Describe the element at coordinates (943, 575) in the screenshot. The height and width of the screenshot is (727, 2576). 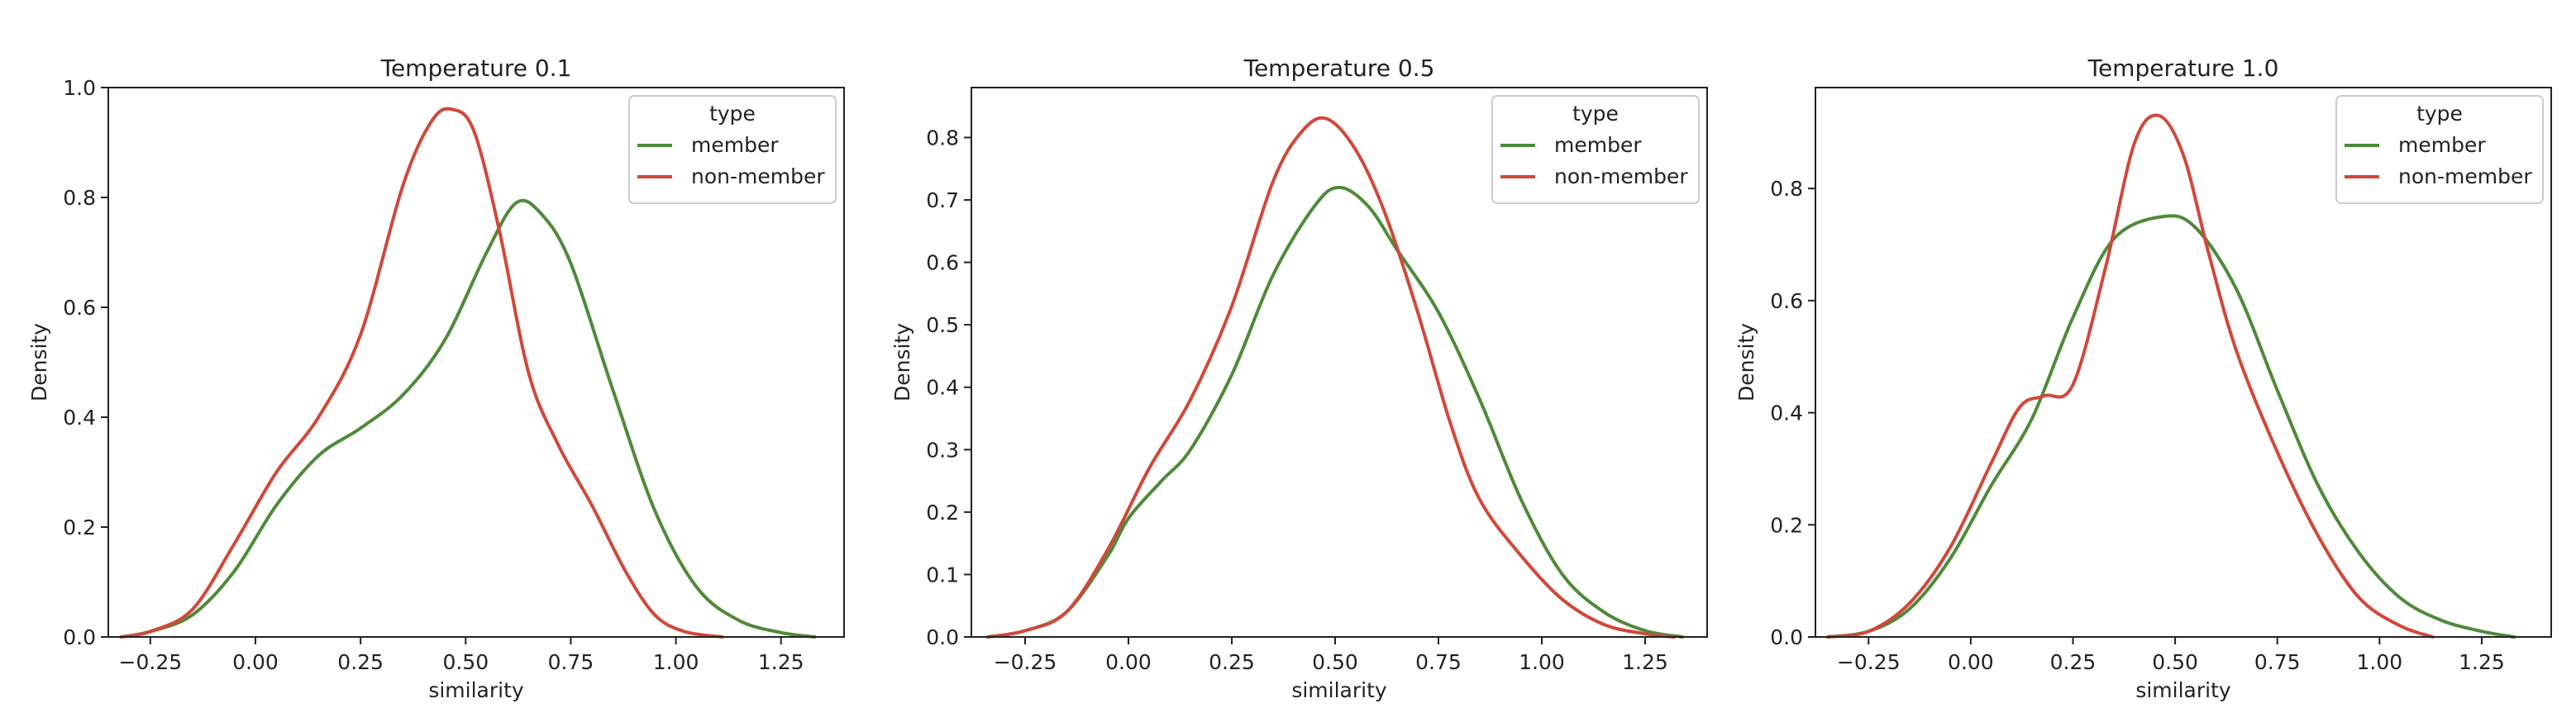
I see `y-tick-label: 0.1` at that location.